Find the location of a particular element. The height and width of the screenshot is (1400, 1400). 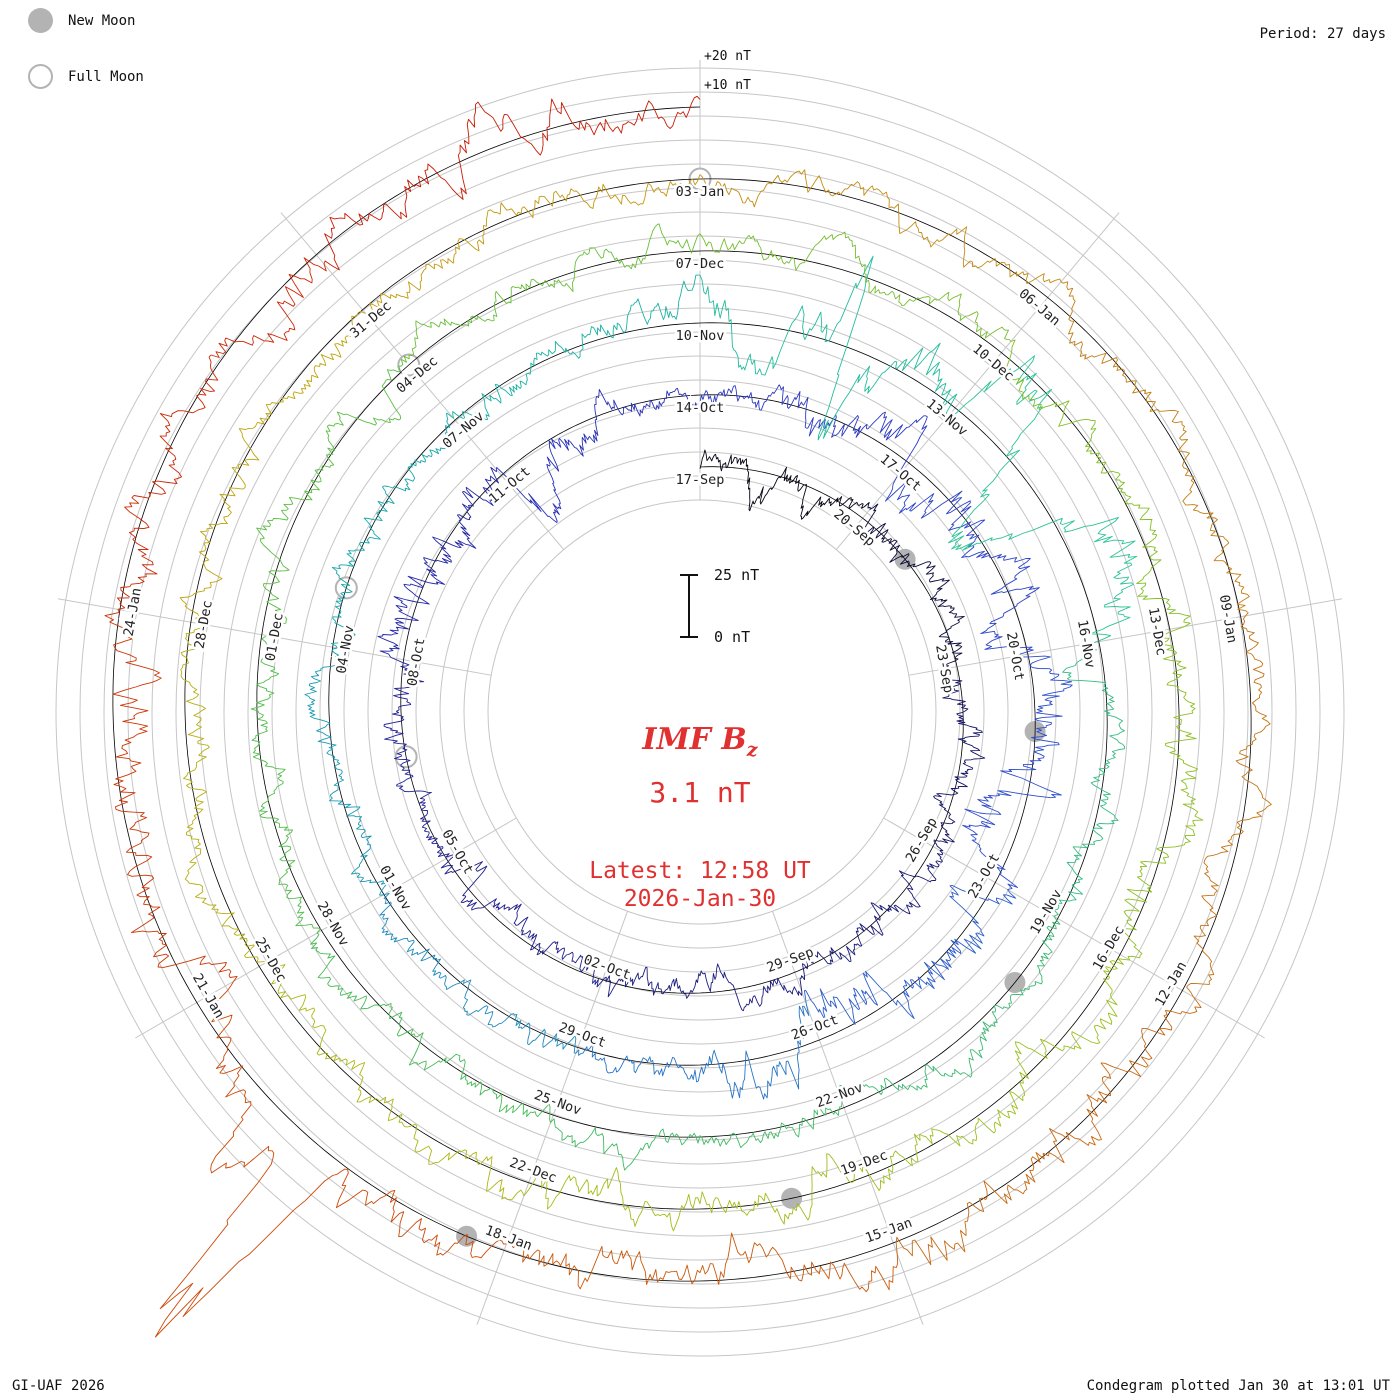

legend-new-moon: New Moon is located at coordinates (81, 20).